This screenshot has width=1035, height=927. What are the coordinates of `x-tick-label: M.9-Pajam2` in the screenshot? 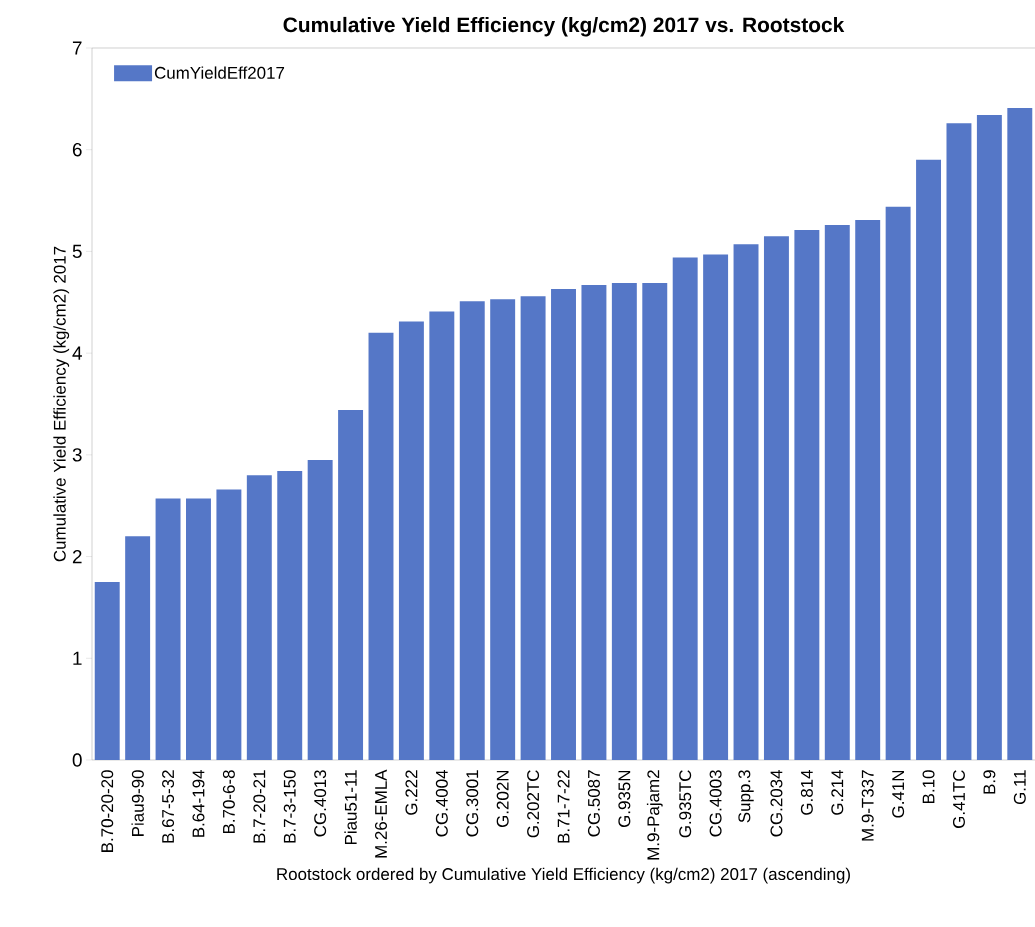 It's located at (654, 815).